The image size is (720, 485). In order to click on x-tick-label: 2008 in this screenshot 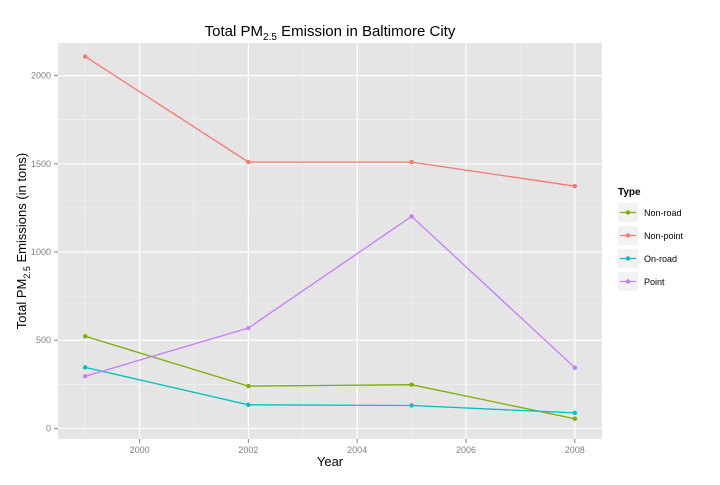, I will do `click(575, 450)`.